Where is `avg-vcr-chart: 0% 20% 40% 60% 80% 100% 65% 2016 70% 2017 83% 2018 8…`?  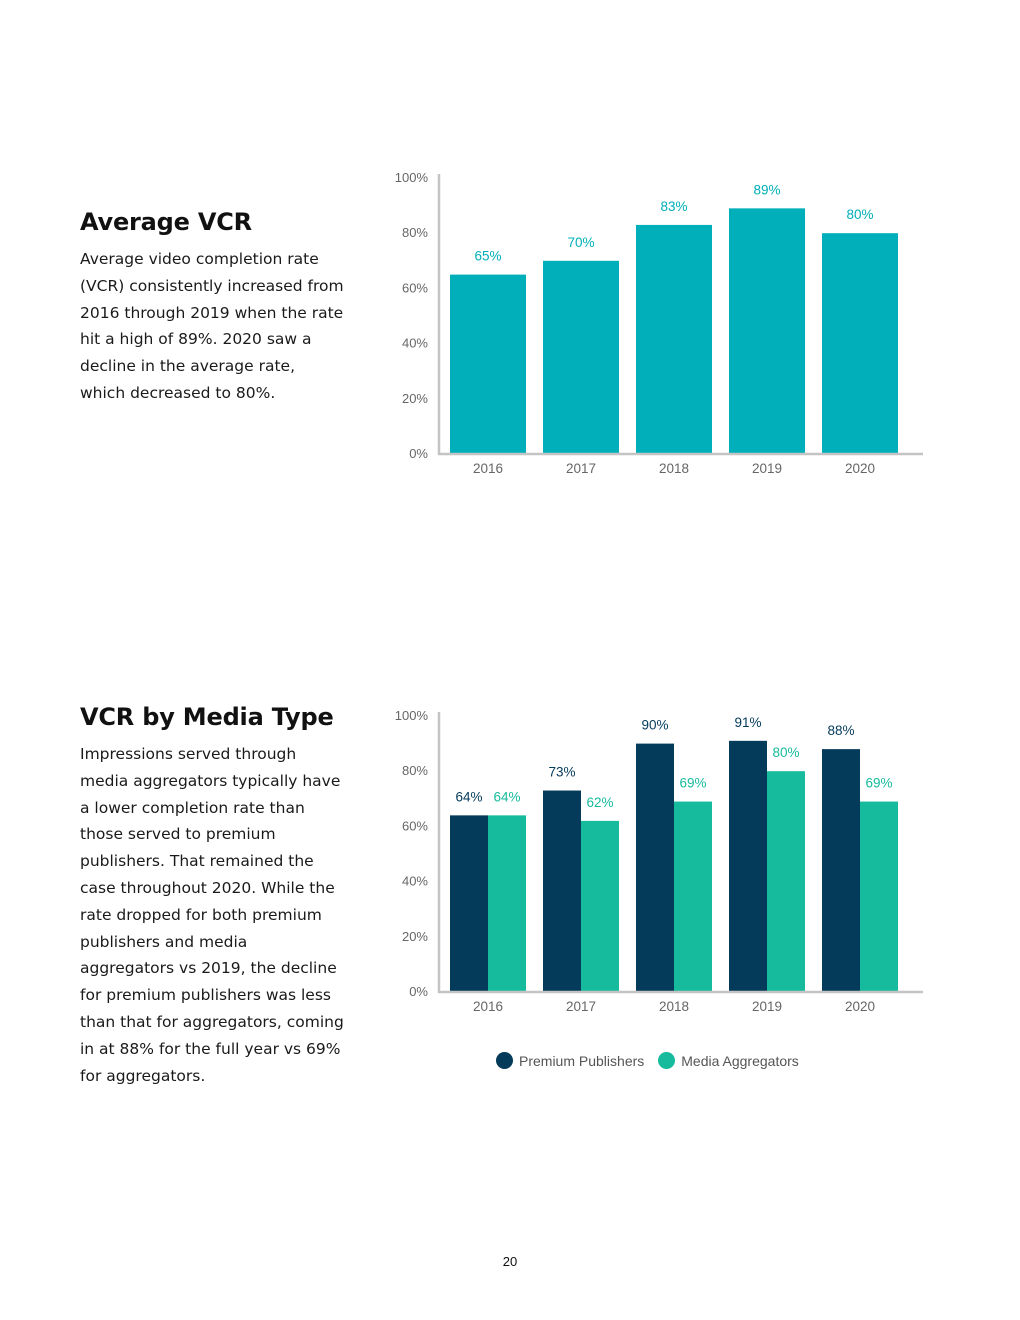 avg-vcr-chart: 0% 20% 40% 60% 80% 100% 65% 2016 70% 2017 83% 2018 8… is located at coordinates (659, 323).